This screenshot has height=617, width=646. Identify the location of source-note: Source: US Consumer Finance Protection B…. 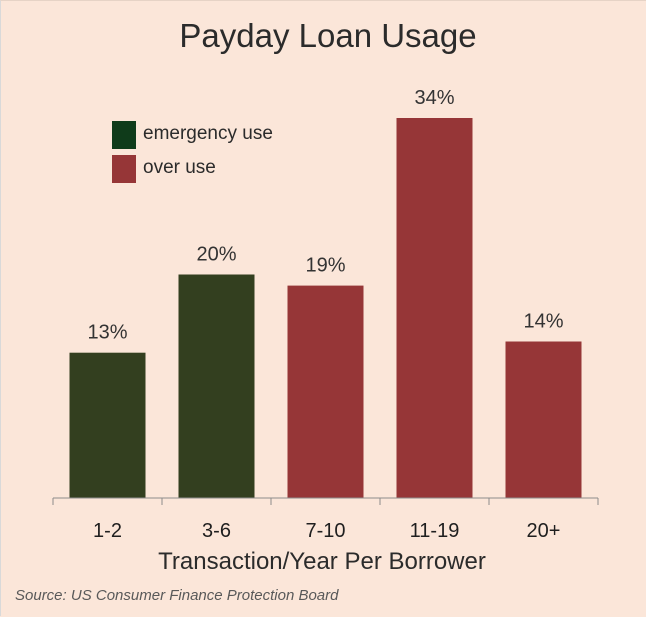
(177, 595).